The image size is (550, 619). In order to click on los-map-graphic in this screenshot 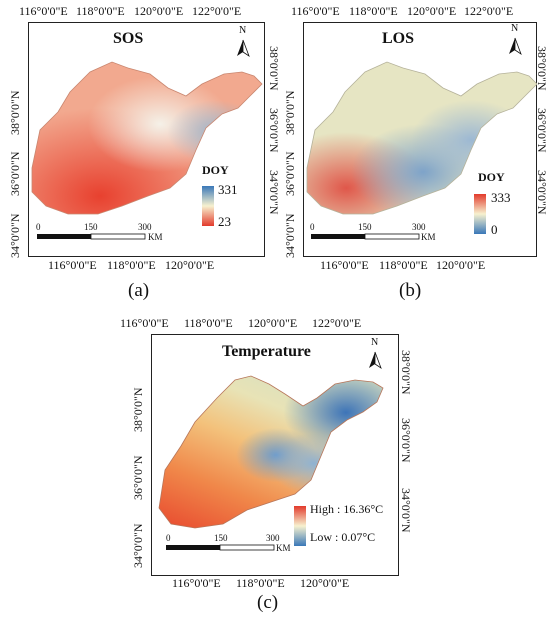, I will do `click(422, 138)`.